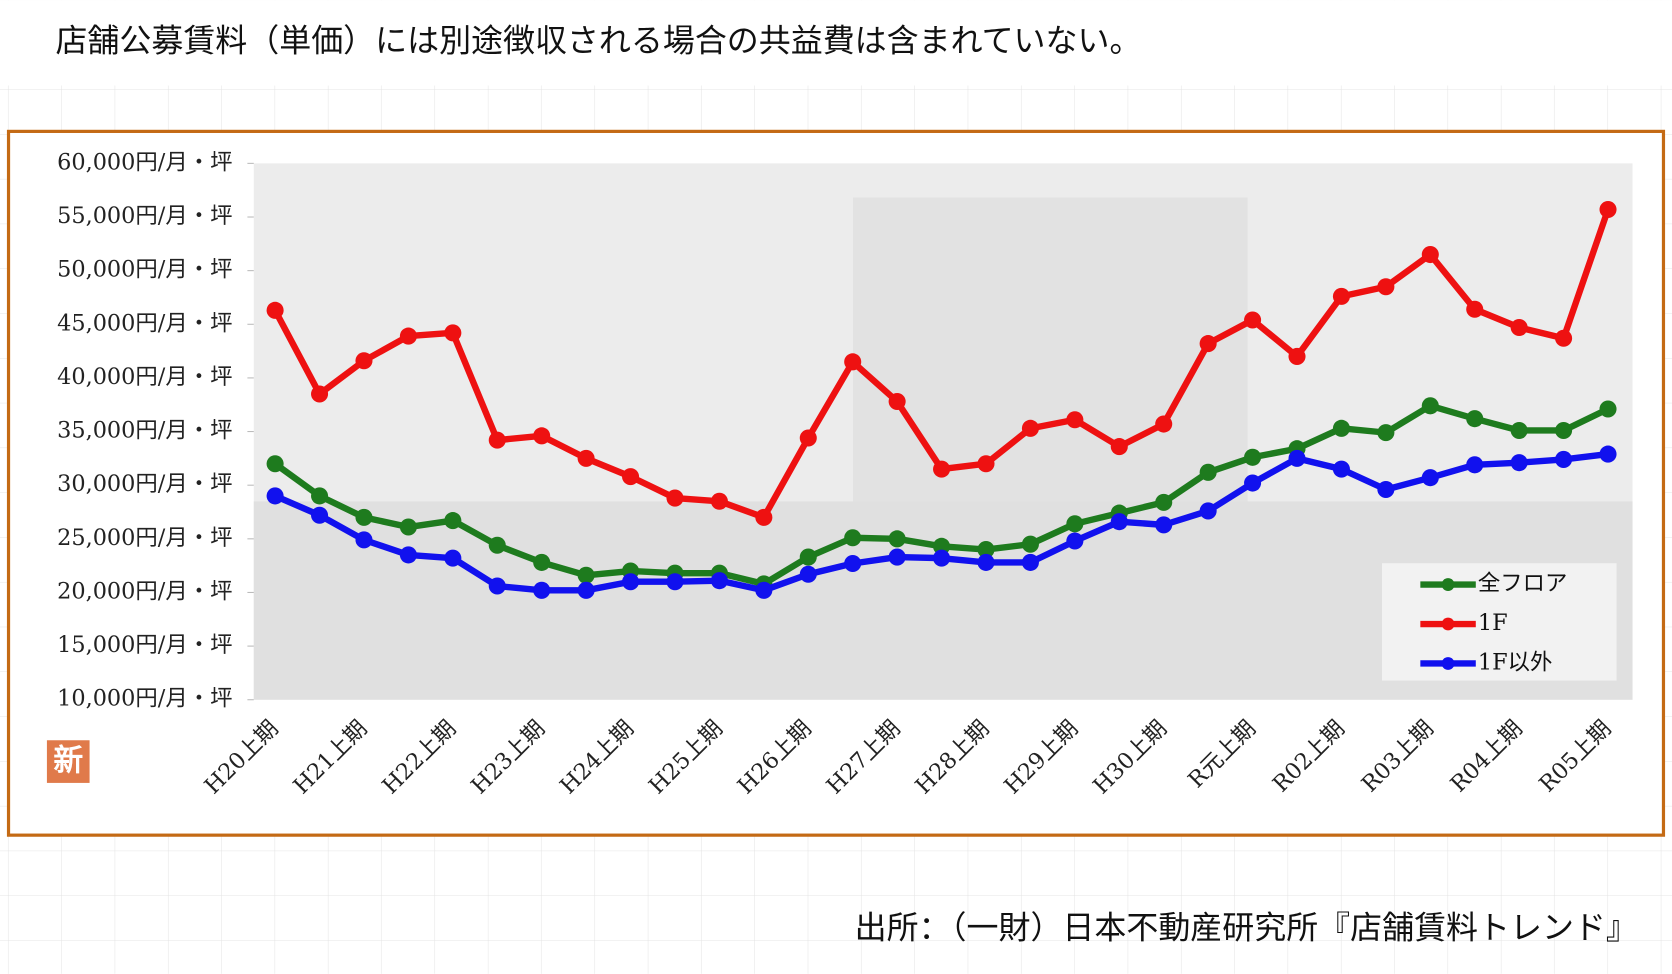 The height and width of the screenshot is (974, 1672). What do you see at coordinates (144, 162) in the screenshot?
I see `y-tick-label: 60,000円/月・坪` at bounding box center [144, 162].